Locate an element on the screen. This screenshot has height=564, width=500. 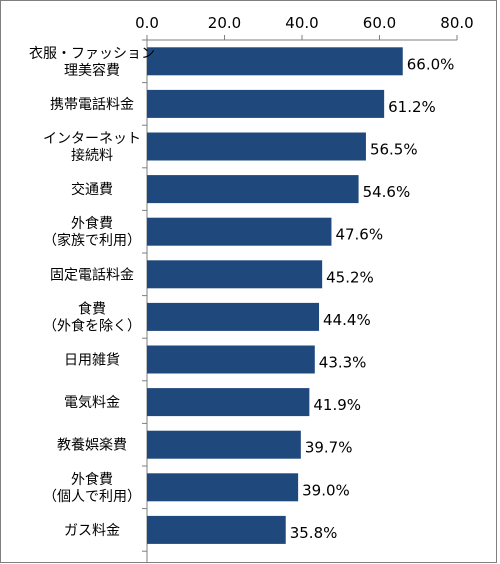
data-label: 56.5% is located at coordinates (394, 150).